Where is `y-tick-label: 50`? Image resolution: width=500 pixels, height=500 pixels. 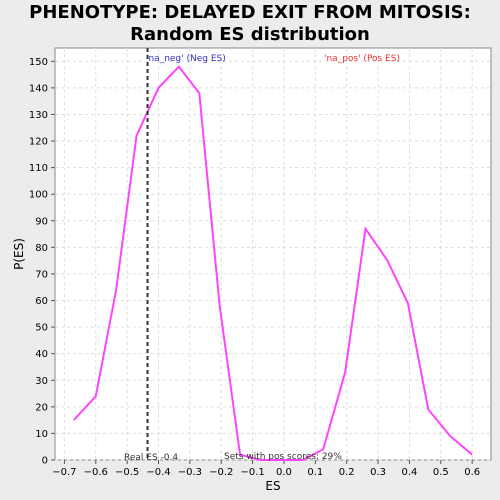
y-tick-label: 50 is located at coordinates (41, 328).